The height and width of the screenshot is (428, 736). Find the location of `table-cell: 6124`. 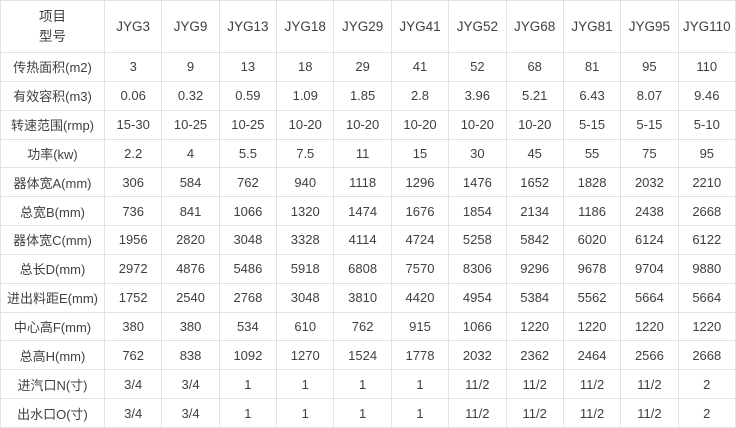

table-cell: 6124 is located at coordinates (649, 240).